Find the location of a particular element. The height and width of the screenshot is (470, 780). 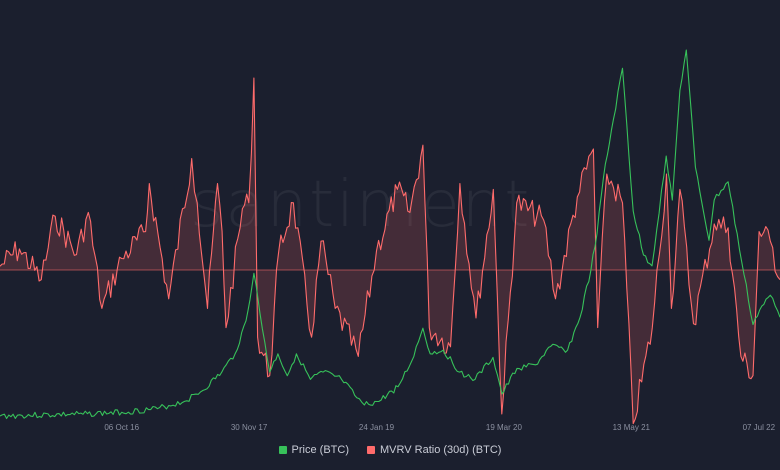

legend-item-mvrv: MVRV Ratio (30d) (BTC) is located at coordinates (434, 450).